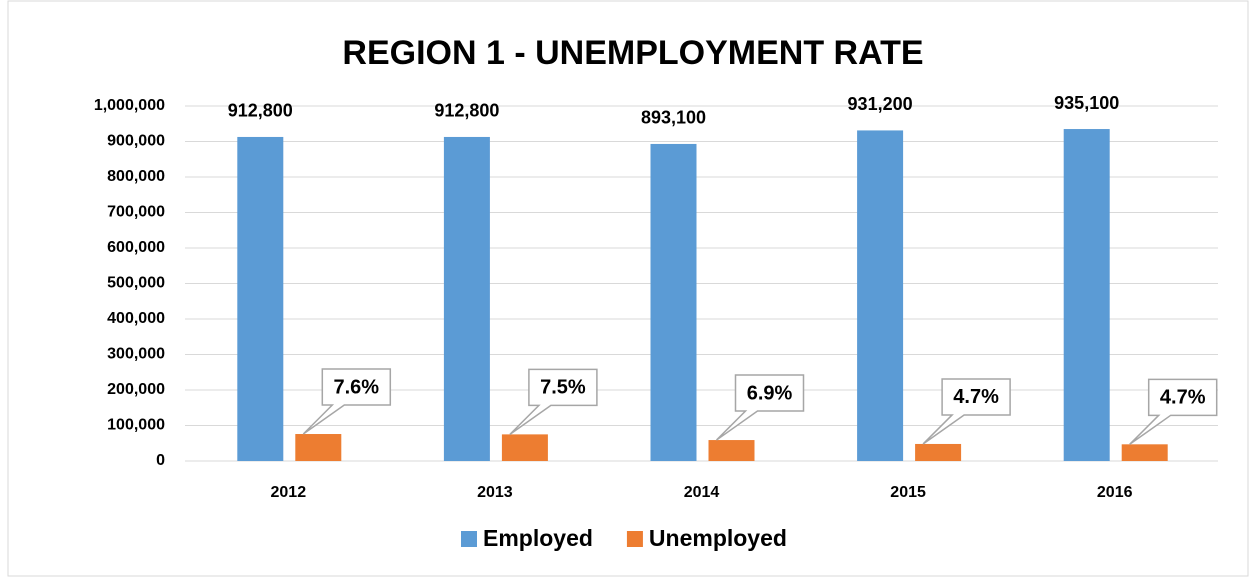 This screenshot has width=1253, height=578. What do you see at coordinates (632, 53) in the screenshot?
I see `chart-title: REGION 1 - UNEMPLOYMENT RATE` at bounding box center [632, 53].